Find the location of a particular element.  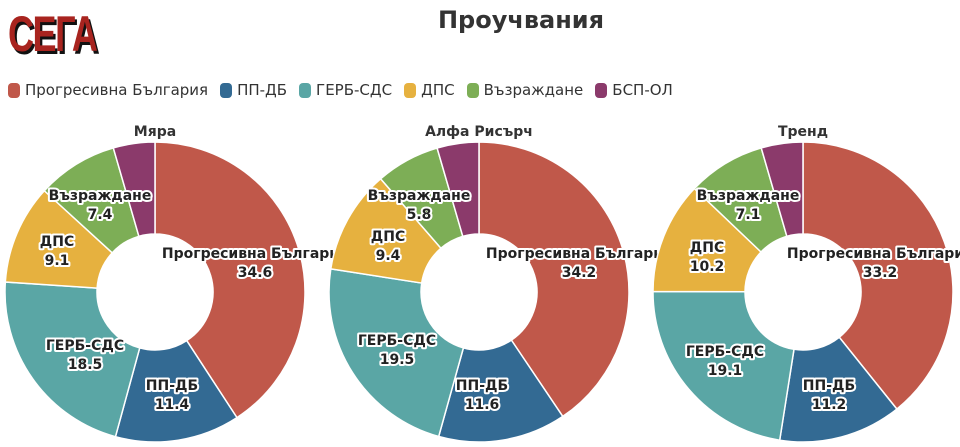

legend-item: Възраждане is located at coordinates (525, 90).